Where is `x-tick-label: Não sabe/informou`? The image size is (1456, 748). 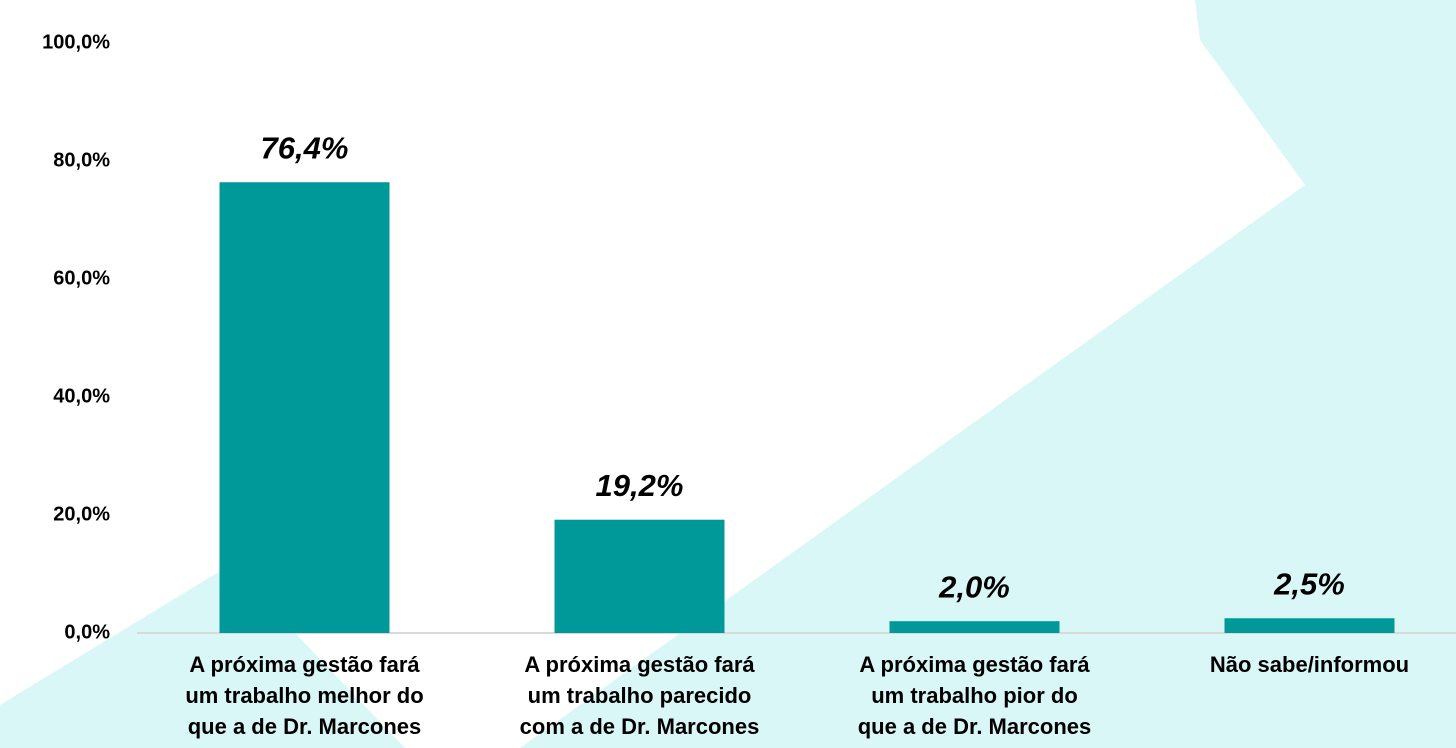
x-tick-label: Não sabe/informou is located at coordinates (1309, 664).